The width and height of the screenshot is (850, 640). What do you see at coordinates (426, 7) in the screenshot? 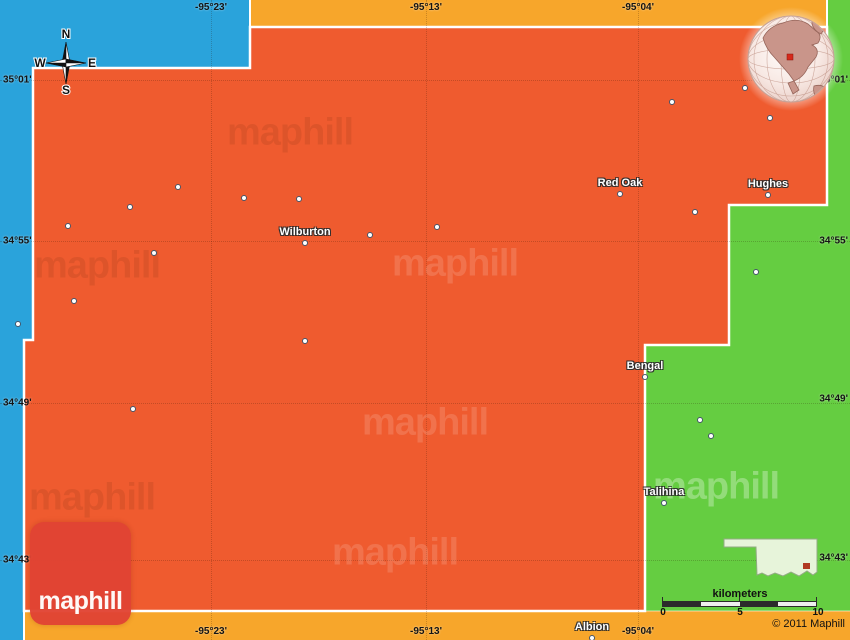
I see `coordinate-label-top: -95°13'` at bounding box center [426, 7].